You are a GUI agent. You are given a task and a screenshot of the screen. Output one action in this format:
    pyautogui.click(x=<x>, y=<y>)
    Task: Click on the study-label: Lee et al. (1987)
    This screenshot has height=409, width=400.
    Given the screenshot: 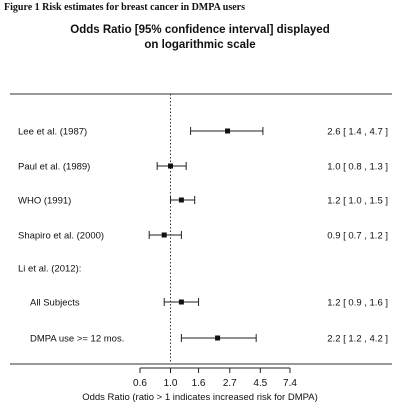 What is the action you would take?
    pyautogui.click(x=52, y=132)
    